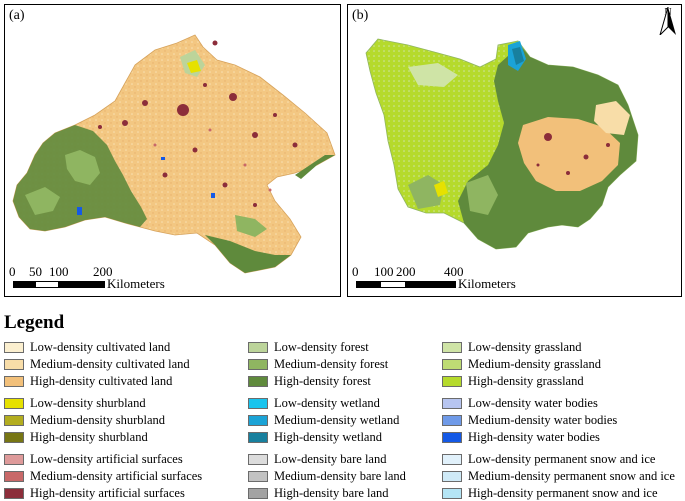 This screenshot has height=501, width=685. What do you see at coordinates (35, 271) in the screenshot?
I see `scale-tick: 50` at bounding box center [35, 271].